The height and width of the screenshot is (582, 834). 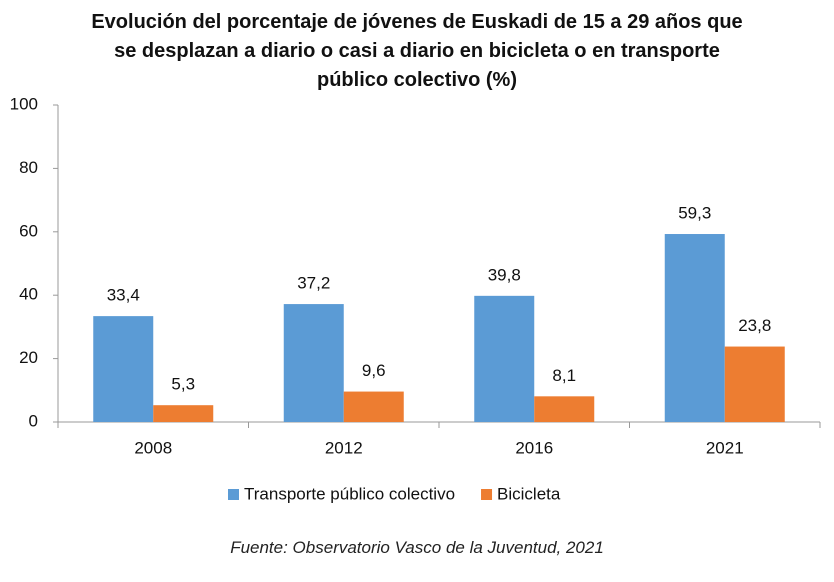 I want to click on x-tick-label: 2008, so click(x=153, y=447).